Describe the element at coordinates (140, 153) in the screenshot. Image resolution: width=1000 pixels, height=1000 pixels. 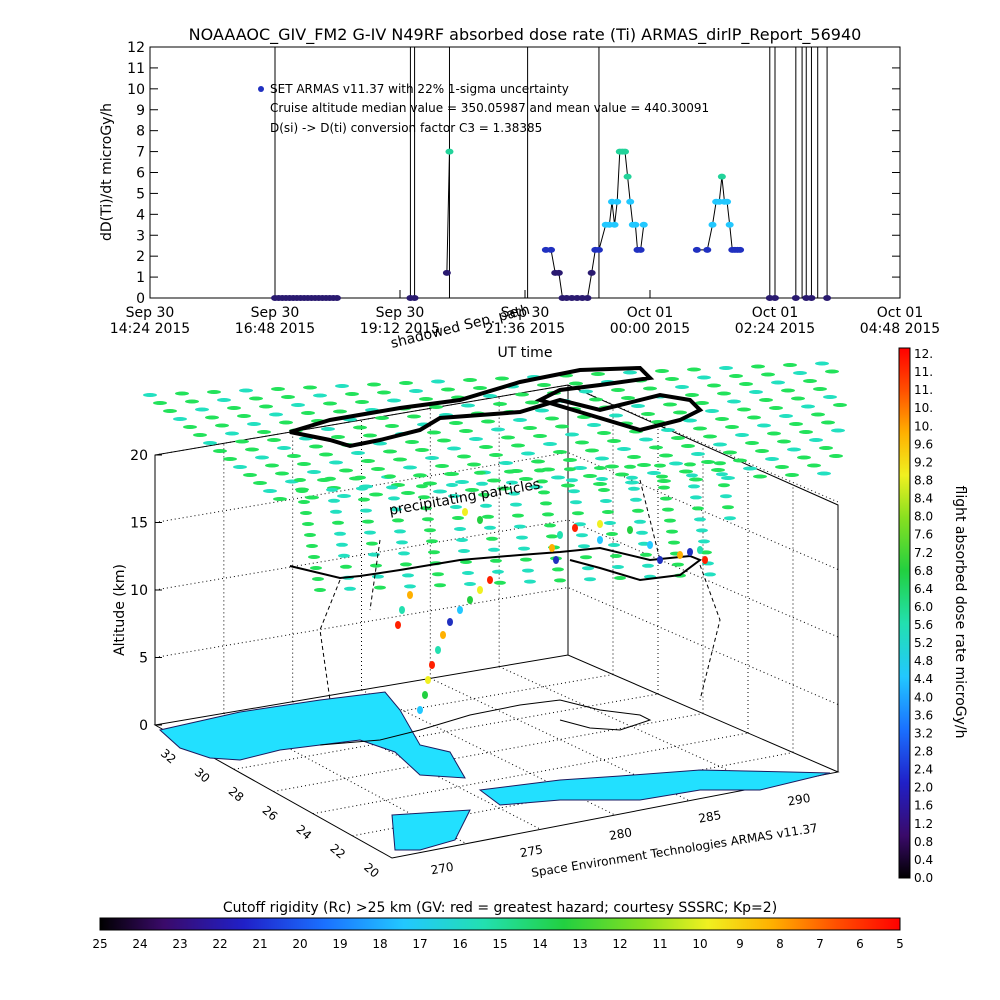
I see `y-tick-label: 7` at that location.